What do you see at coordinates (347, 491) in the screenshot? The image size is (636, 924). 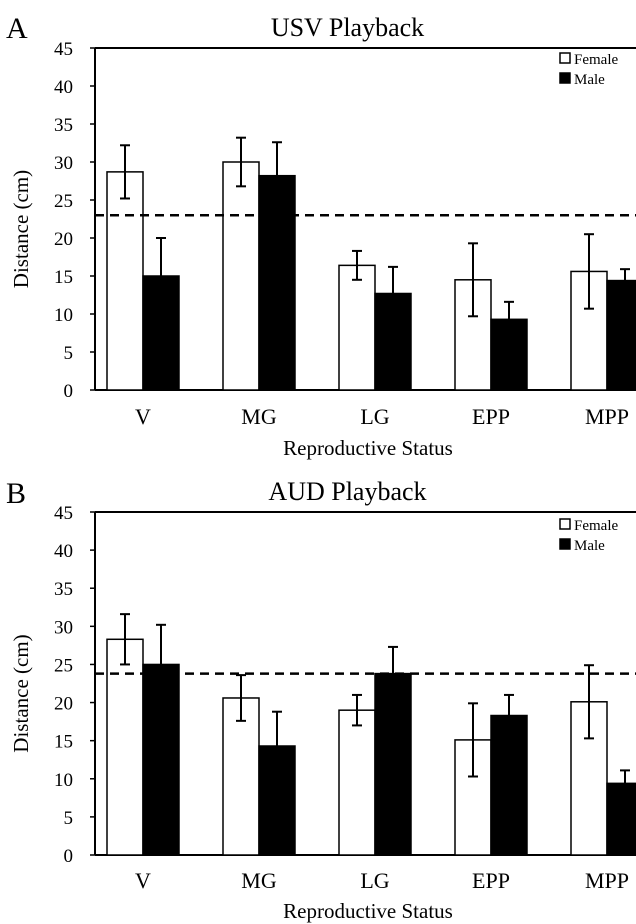 I see `chart-title: AUD Playback` at bounding box center [347, 491].